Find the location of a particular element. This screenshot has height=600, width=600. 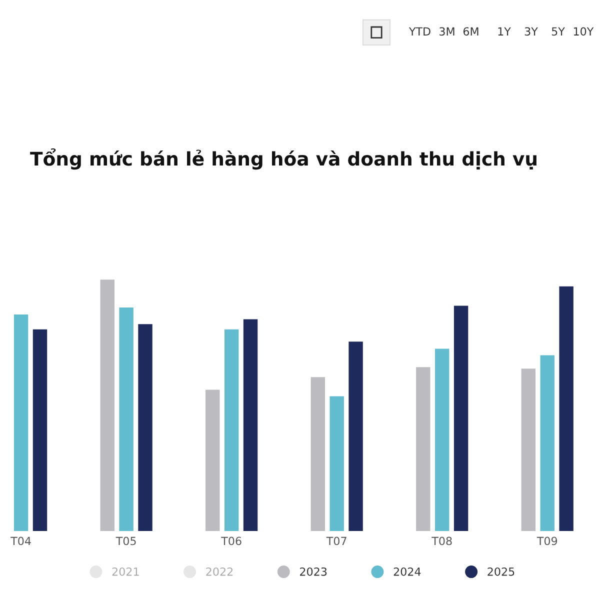

text: YTD is located at coordinates (419, 31).